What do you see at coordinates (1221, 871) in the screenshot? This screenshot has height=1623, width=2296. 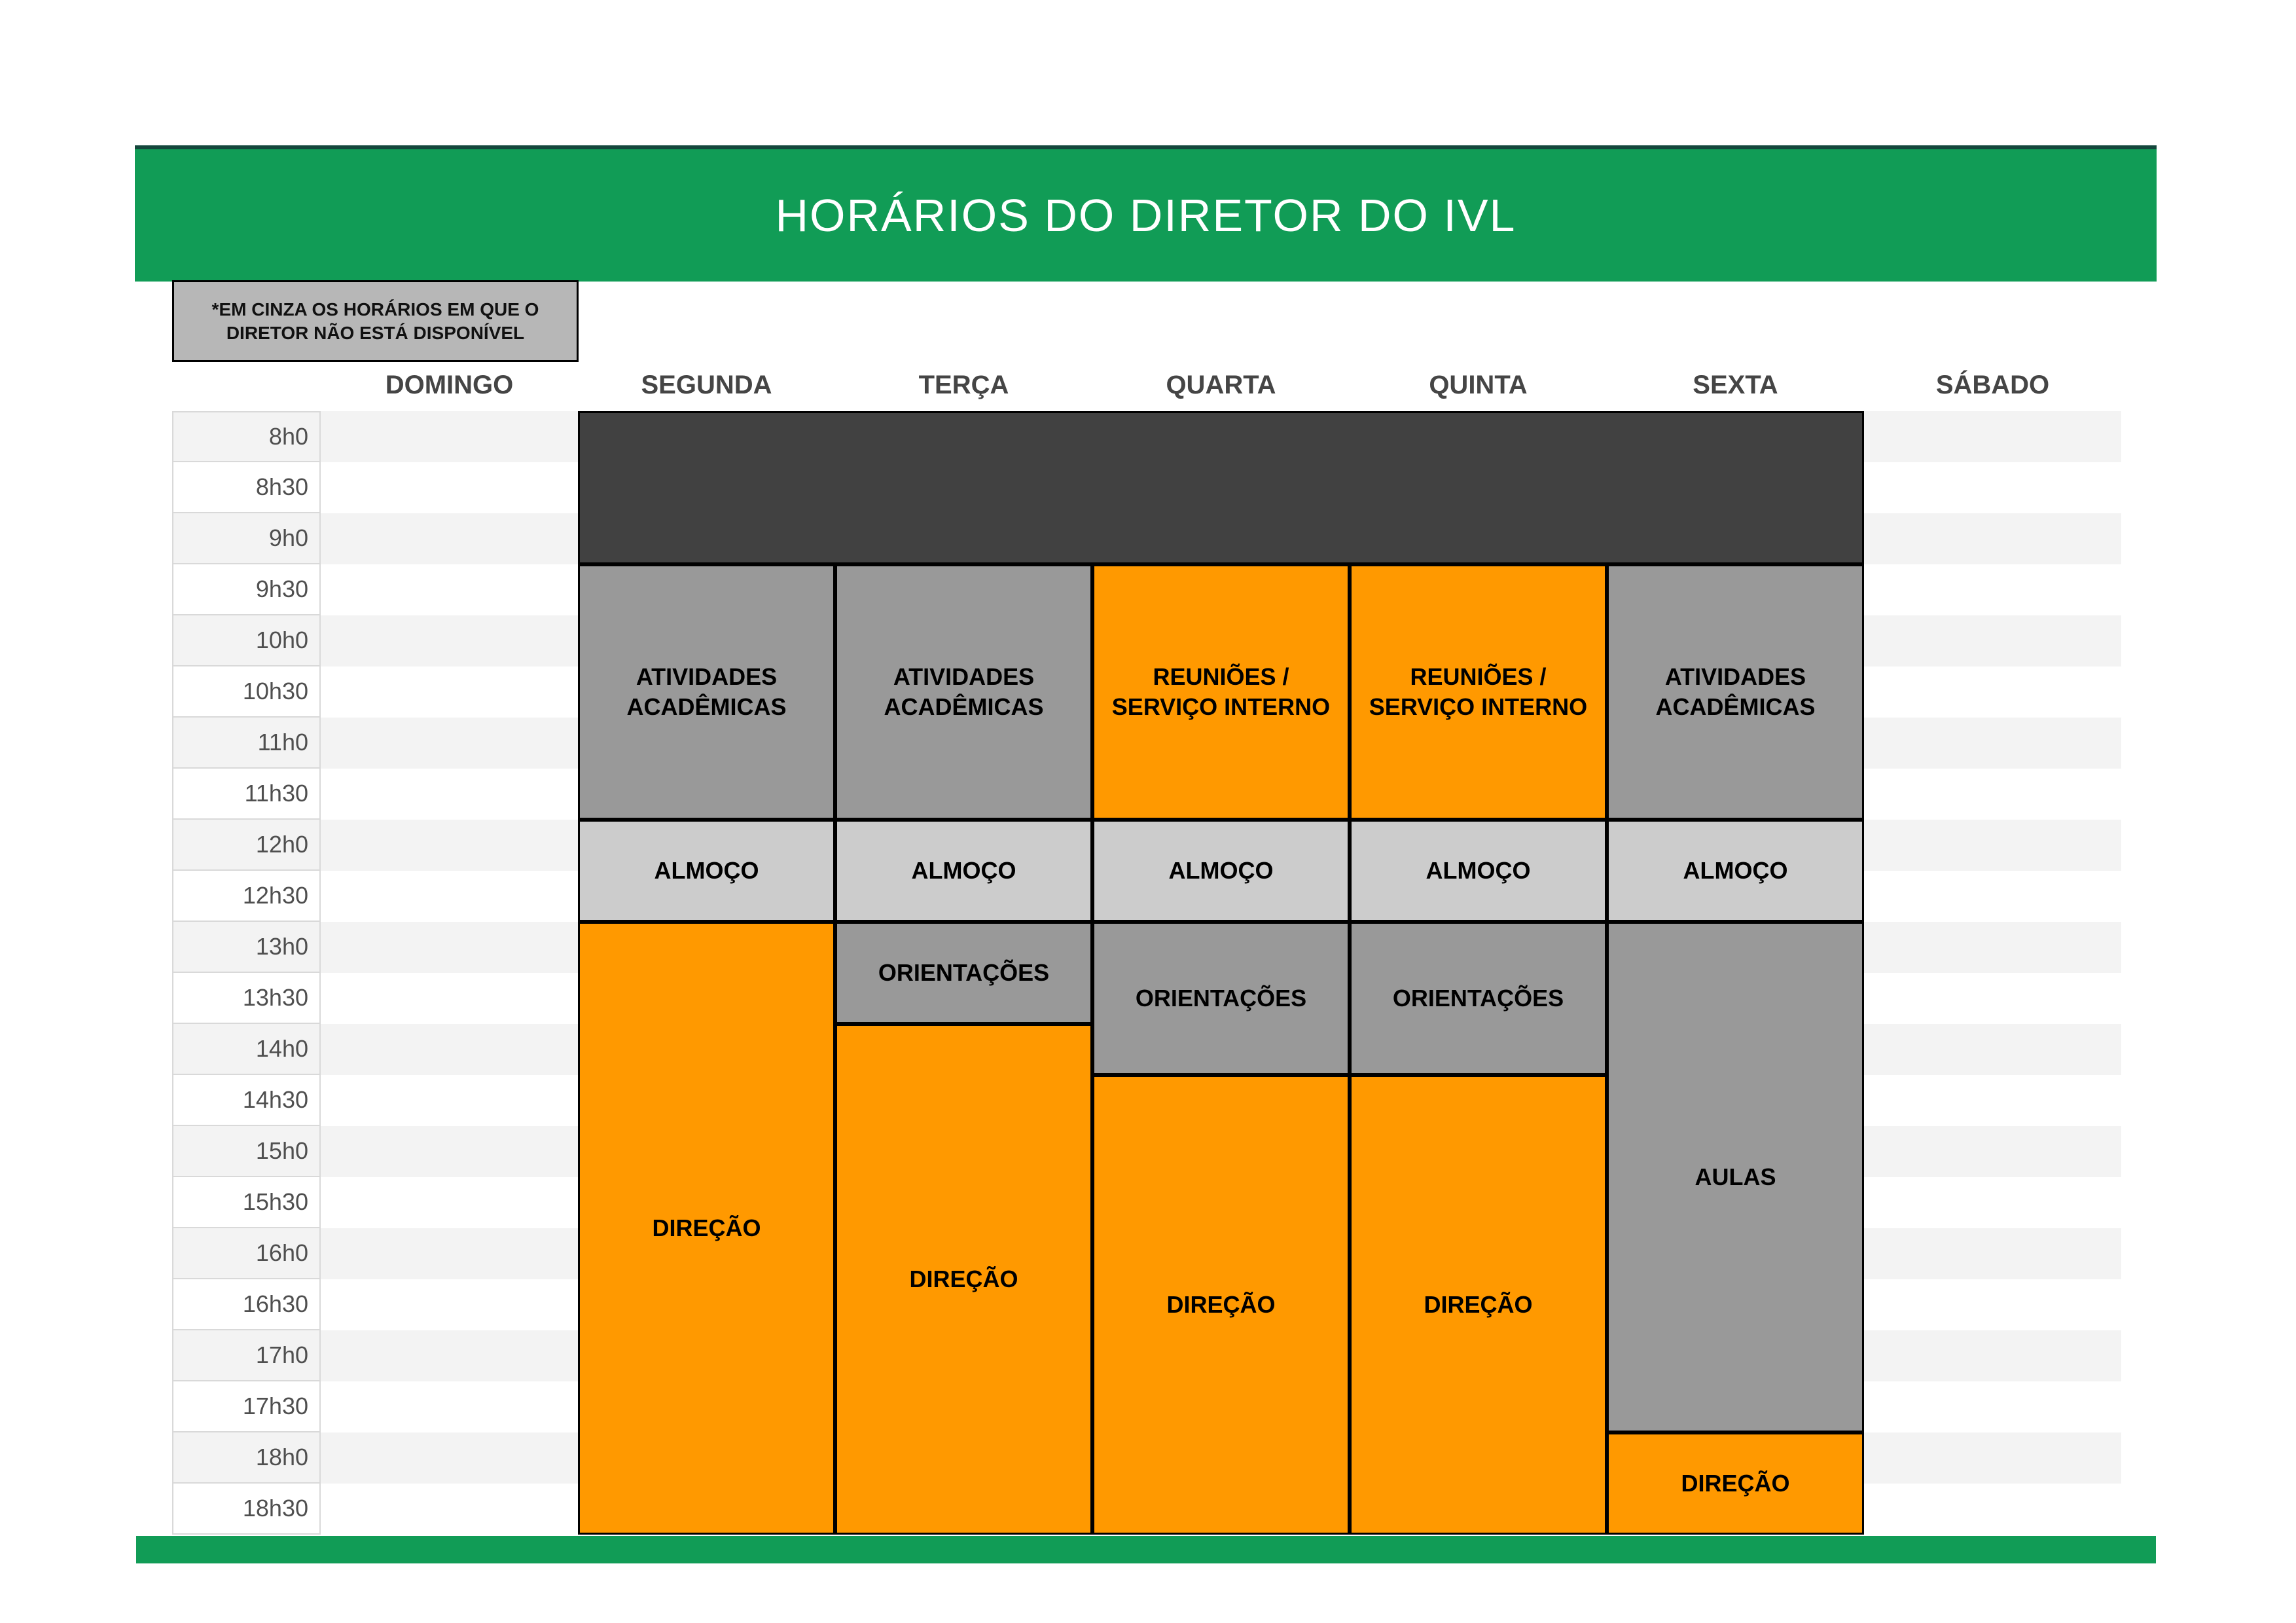 I see `quarta-almoco: ALMOÇO` at bounding box center [1221, 871].